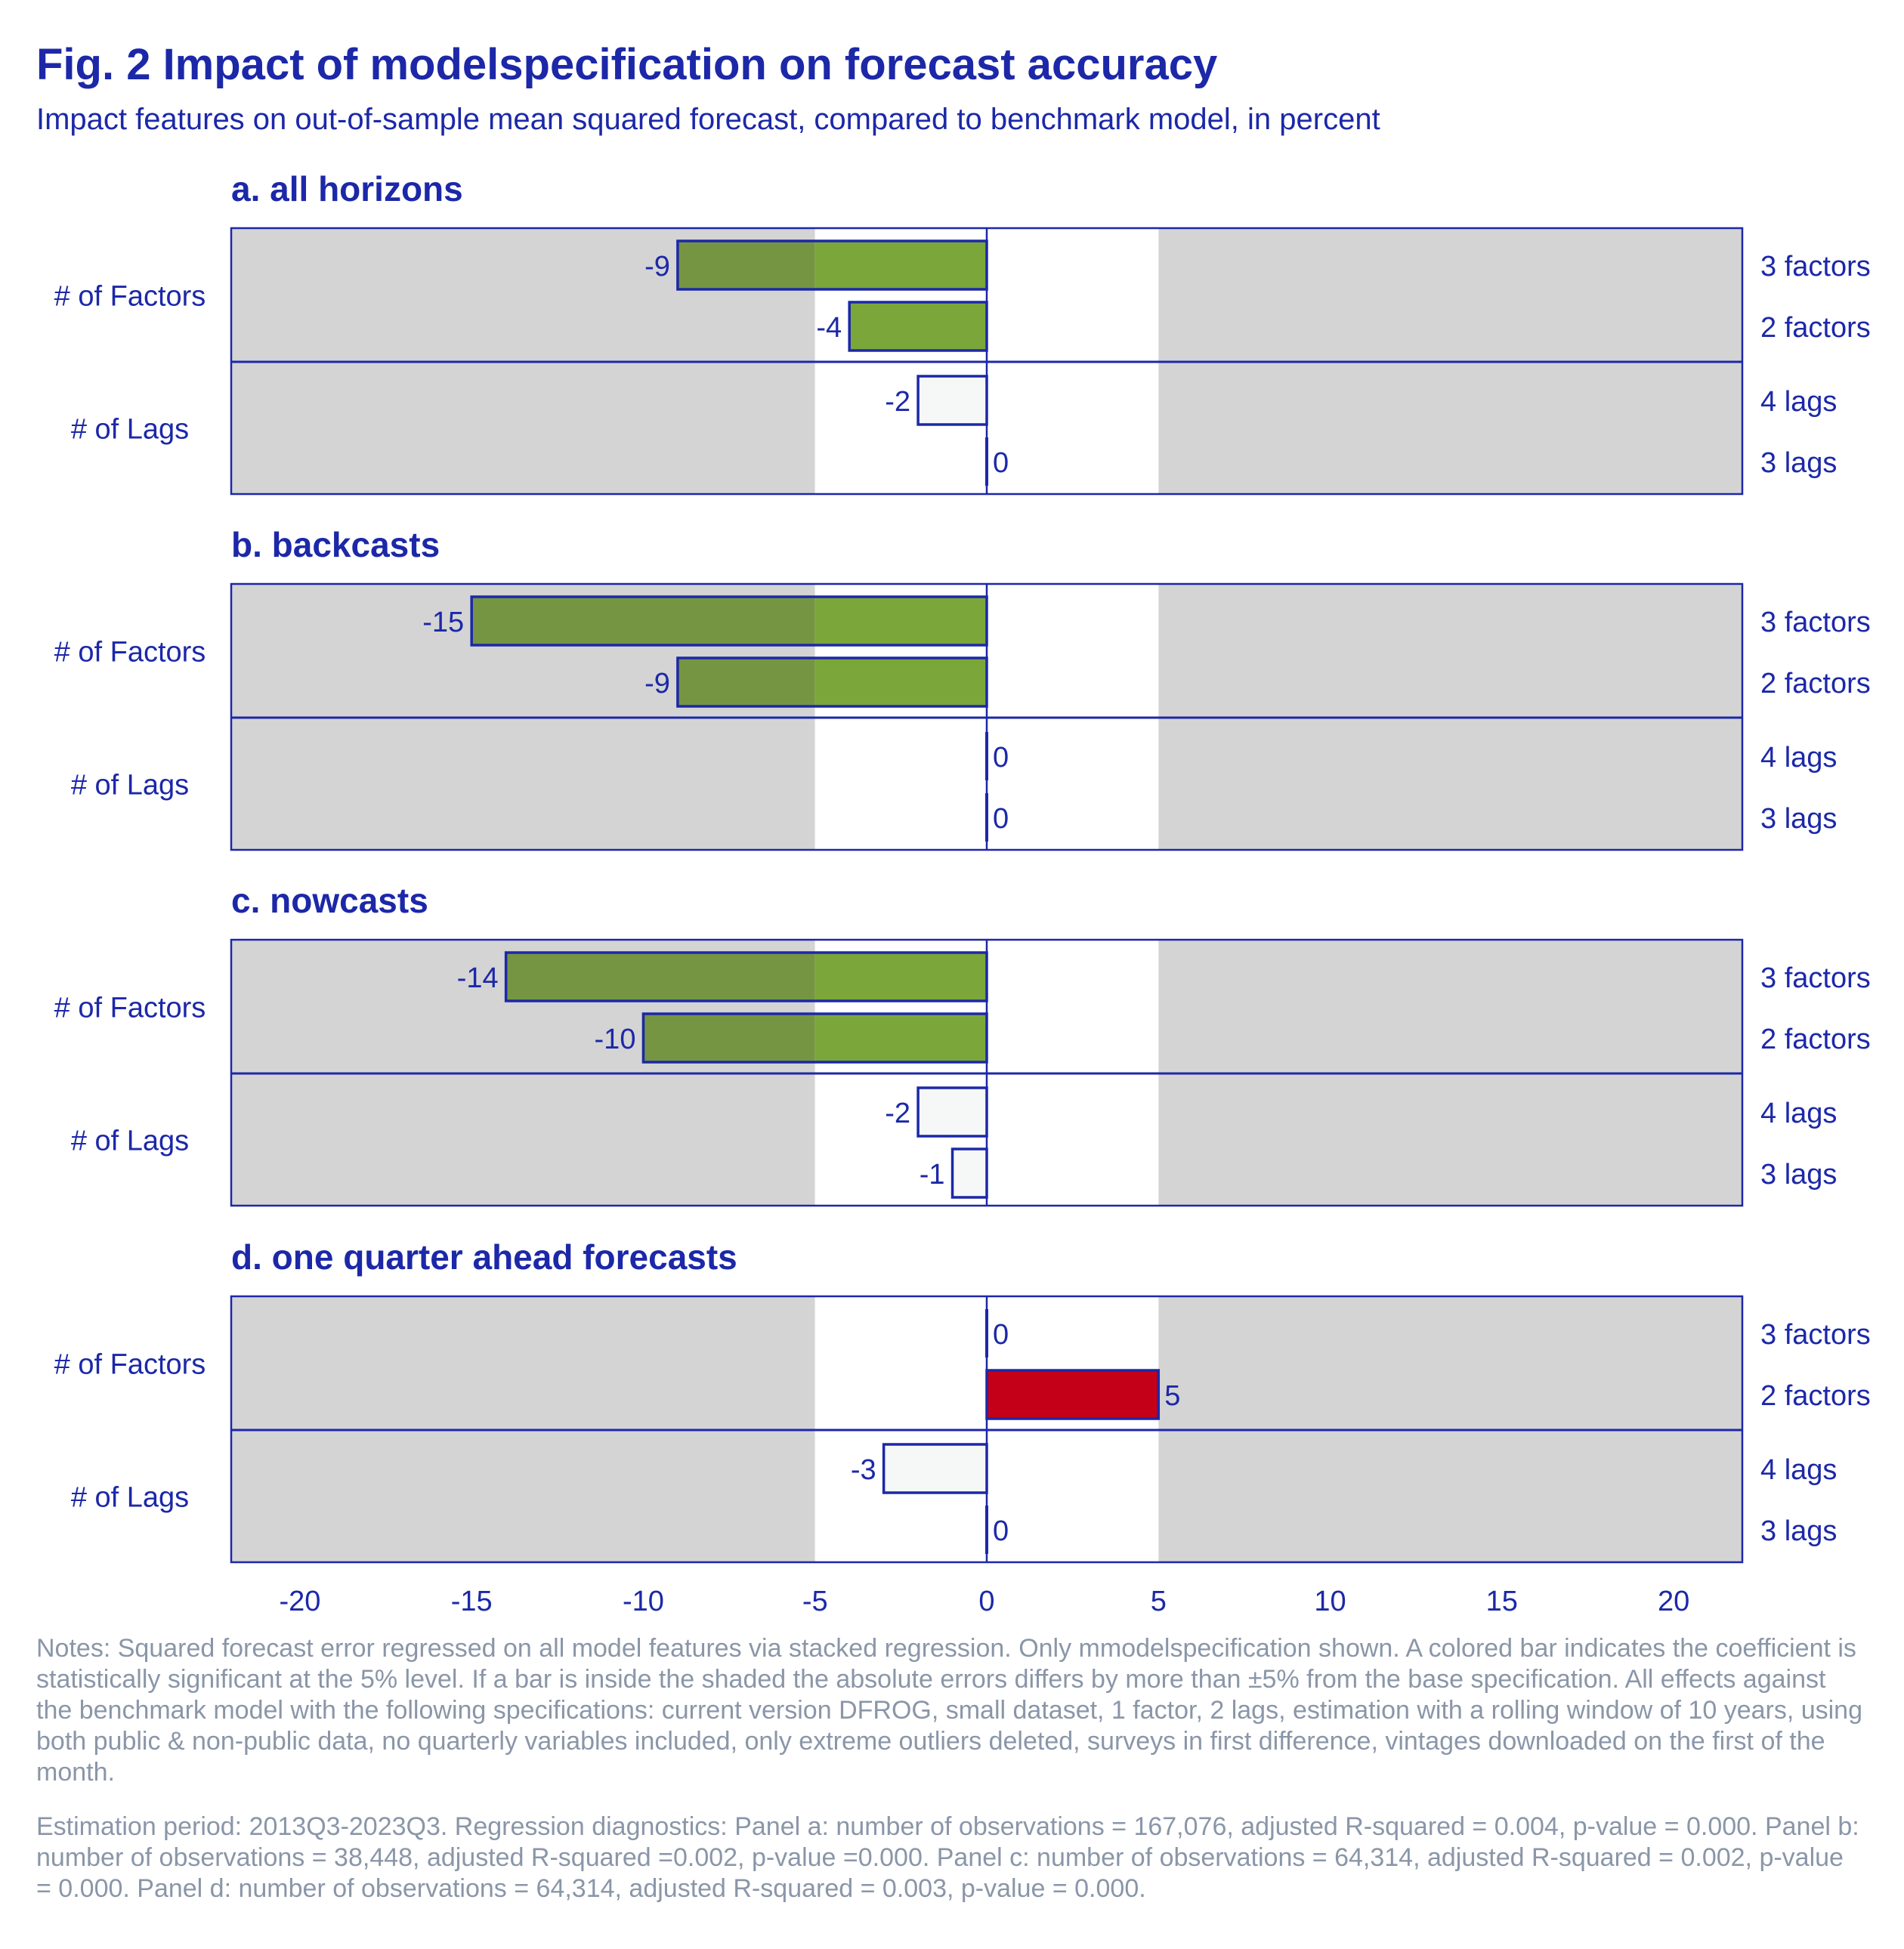 The height and width of the screenshot is (1949, 1904). Describe the element at coordinates (986, 1601) in the screenshot. I see `x-tick-label: 0` at that location.